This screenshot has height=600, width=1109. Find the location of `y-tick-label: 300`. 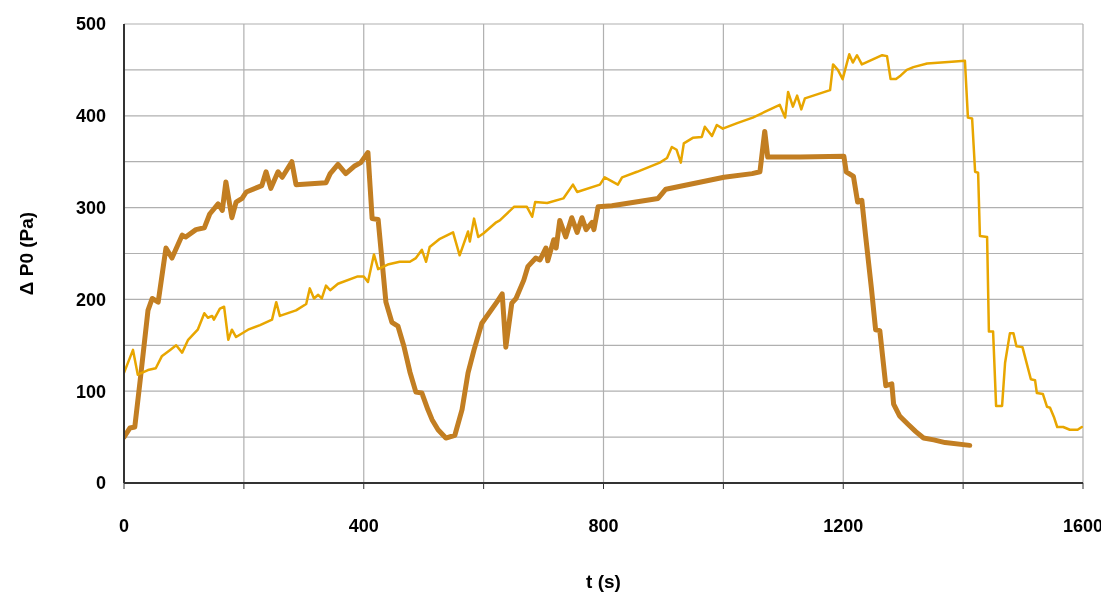

y-tick-label: 300 is located at coordinates (90, 207).